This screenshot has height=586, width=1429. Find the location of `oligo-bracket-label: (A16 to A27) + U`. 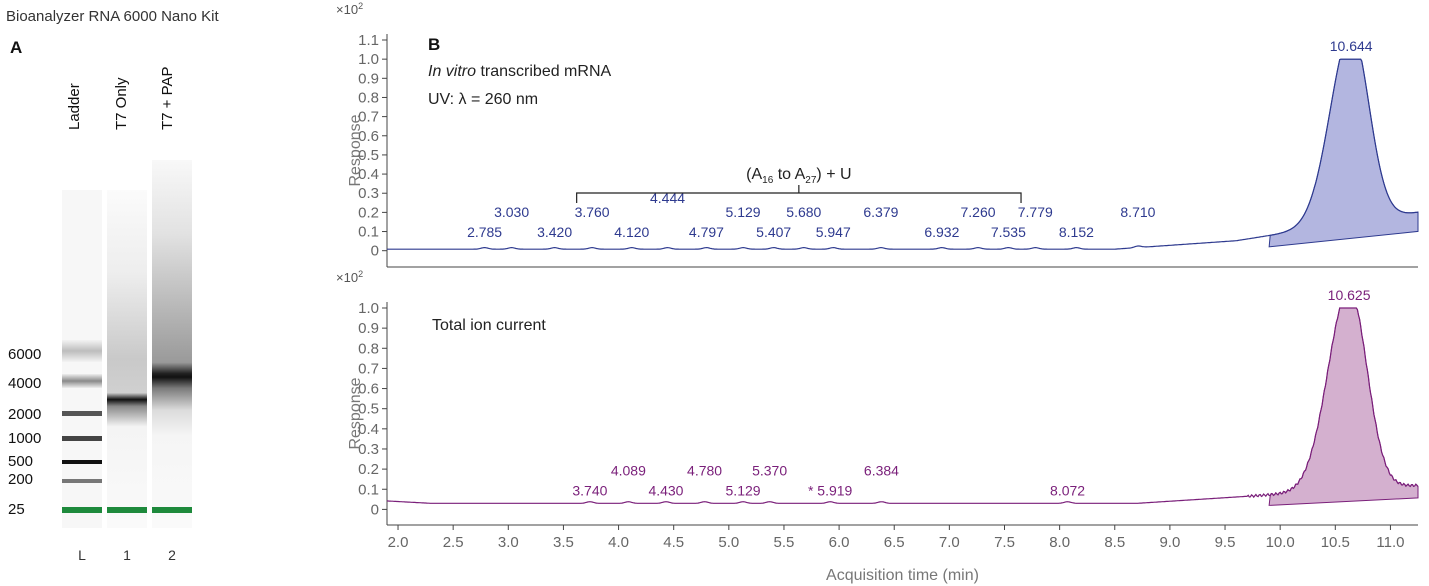

oligo-bracket-label: (A16 to A27) + U is located at coordinates (798, 176).